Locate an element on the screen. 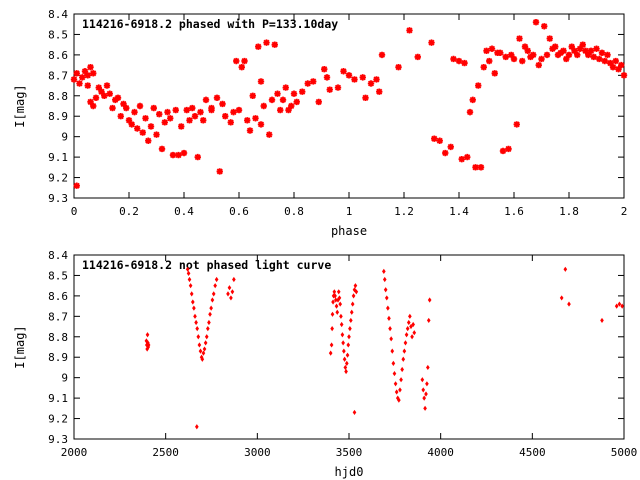 The height and width of the screenshot is (480, 640). y-tick-label: 8.9 is located at coordinates (58, 357).